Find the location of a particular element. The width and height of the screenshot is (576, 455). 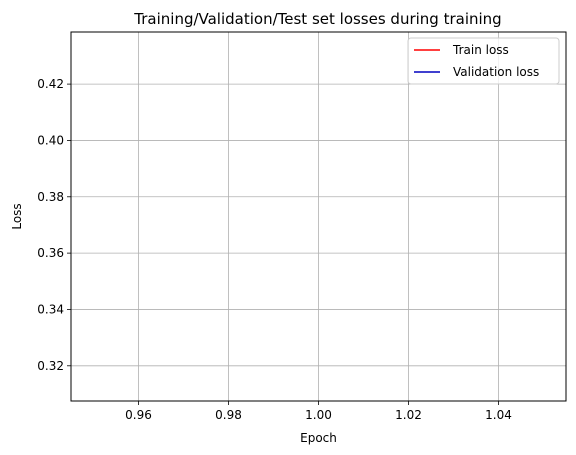

x-tick-label: 0.96 is located at coordinates (138, 415).